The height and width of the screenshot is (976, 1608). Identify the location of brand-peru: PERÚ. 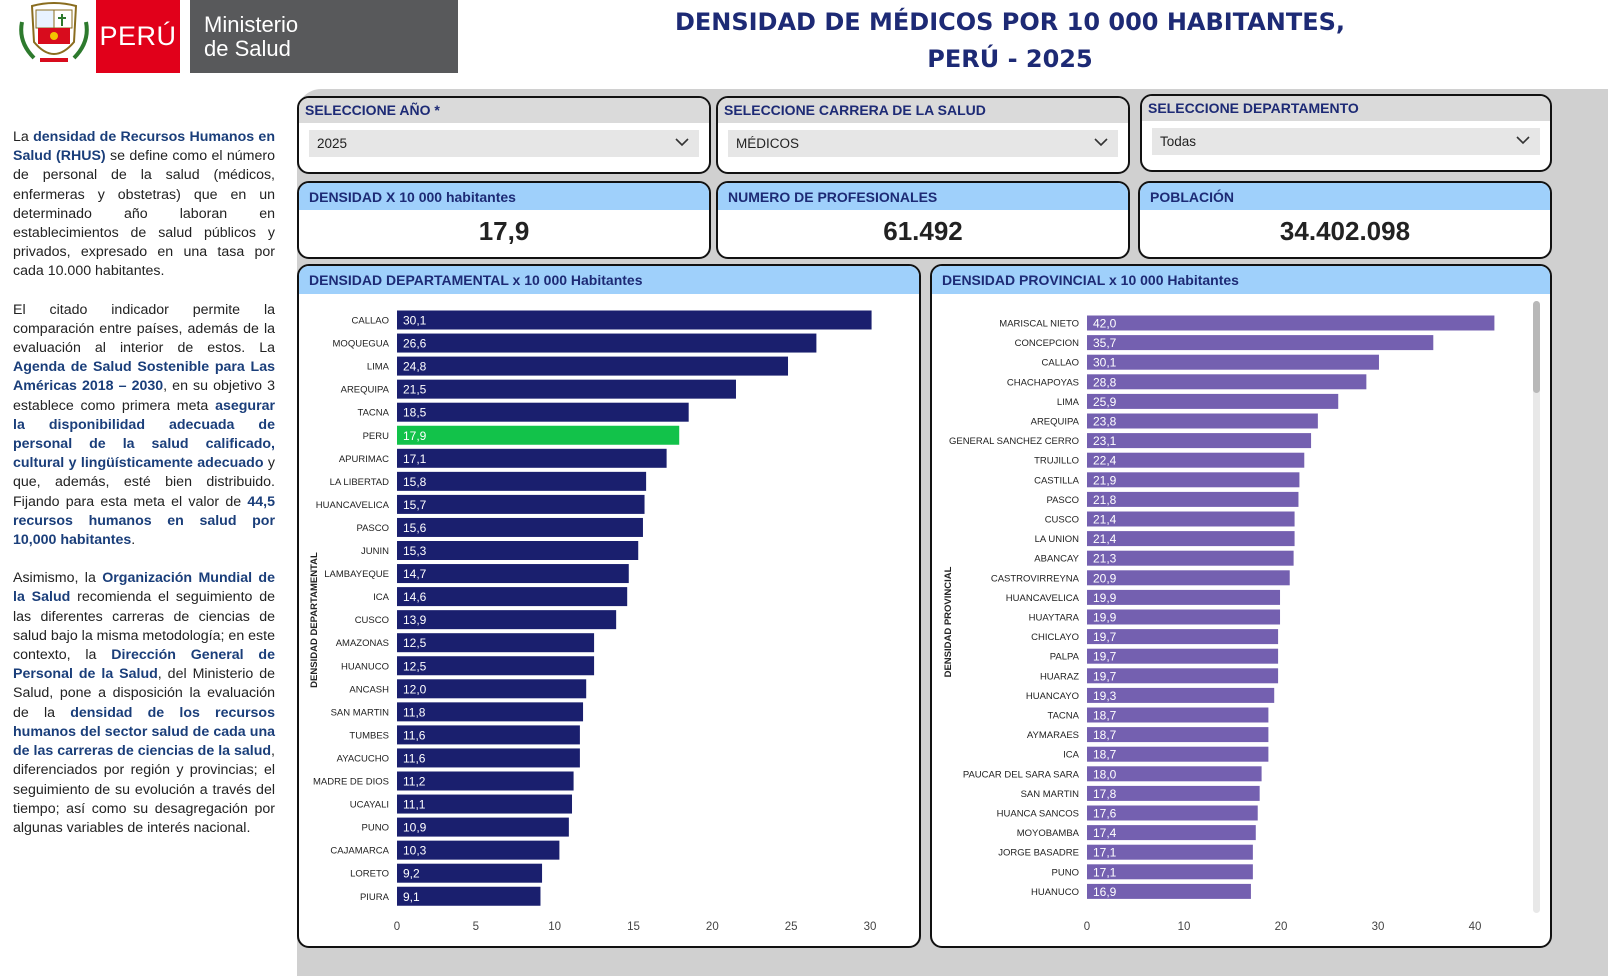
(138, 36).